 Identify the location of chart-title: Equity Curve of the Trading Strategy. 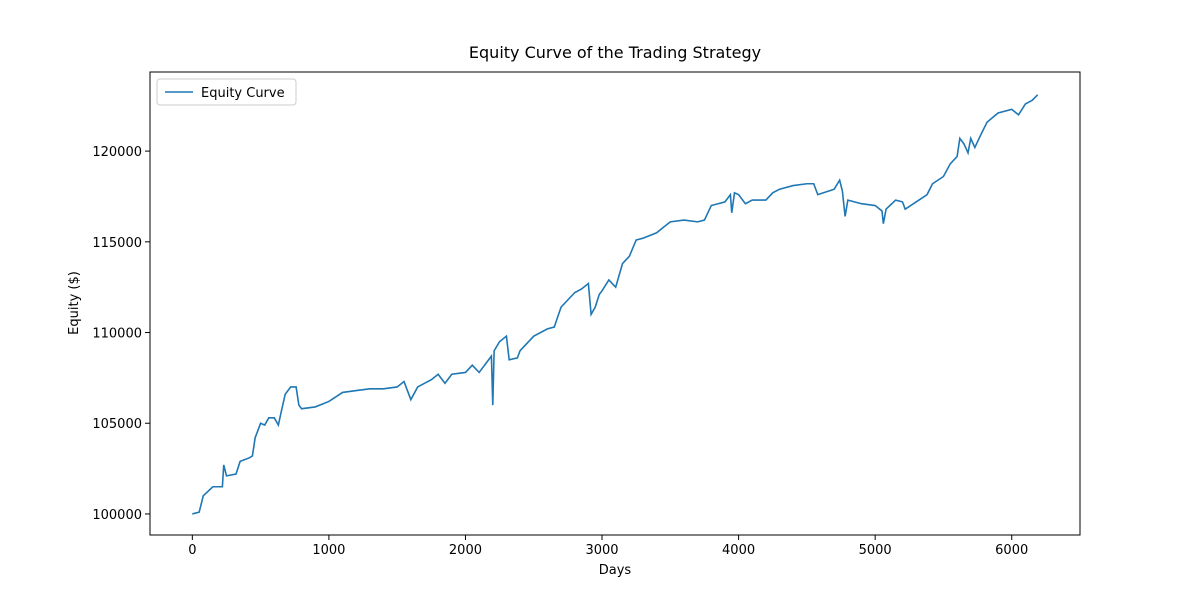
(615, 52).